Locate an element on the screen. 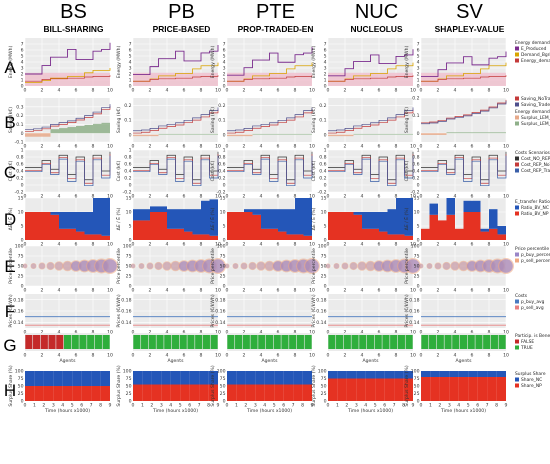 The width and height of the screenshot is (550, 464). panel-g-pte: 0 2 4 6 8 10 Agents is located at coordinates (270, 348).